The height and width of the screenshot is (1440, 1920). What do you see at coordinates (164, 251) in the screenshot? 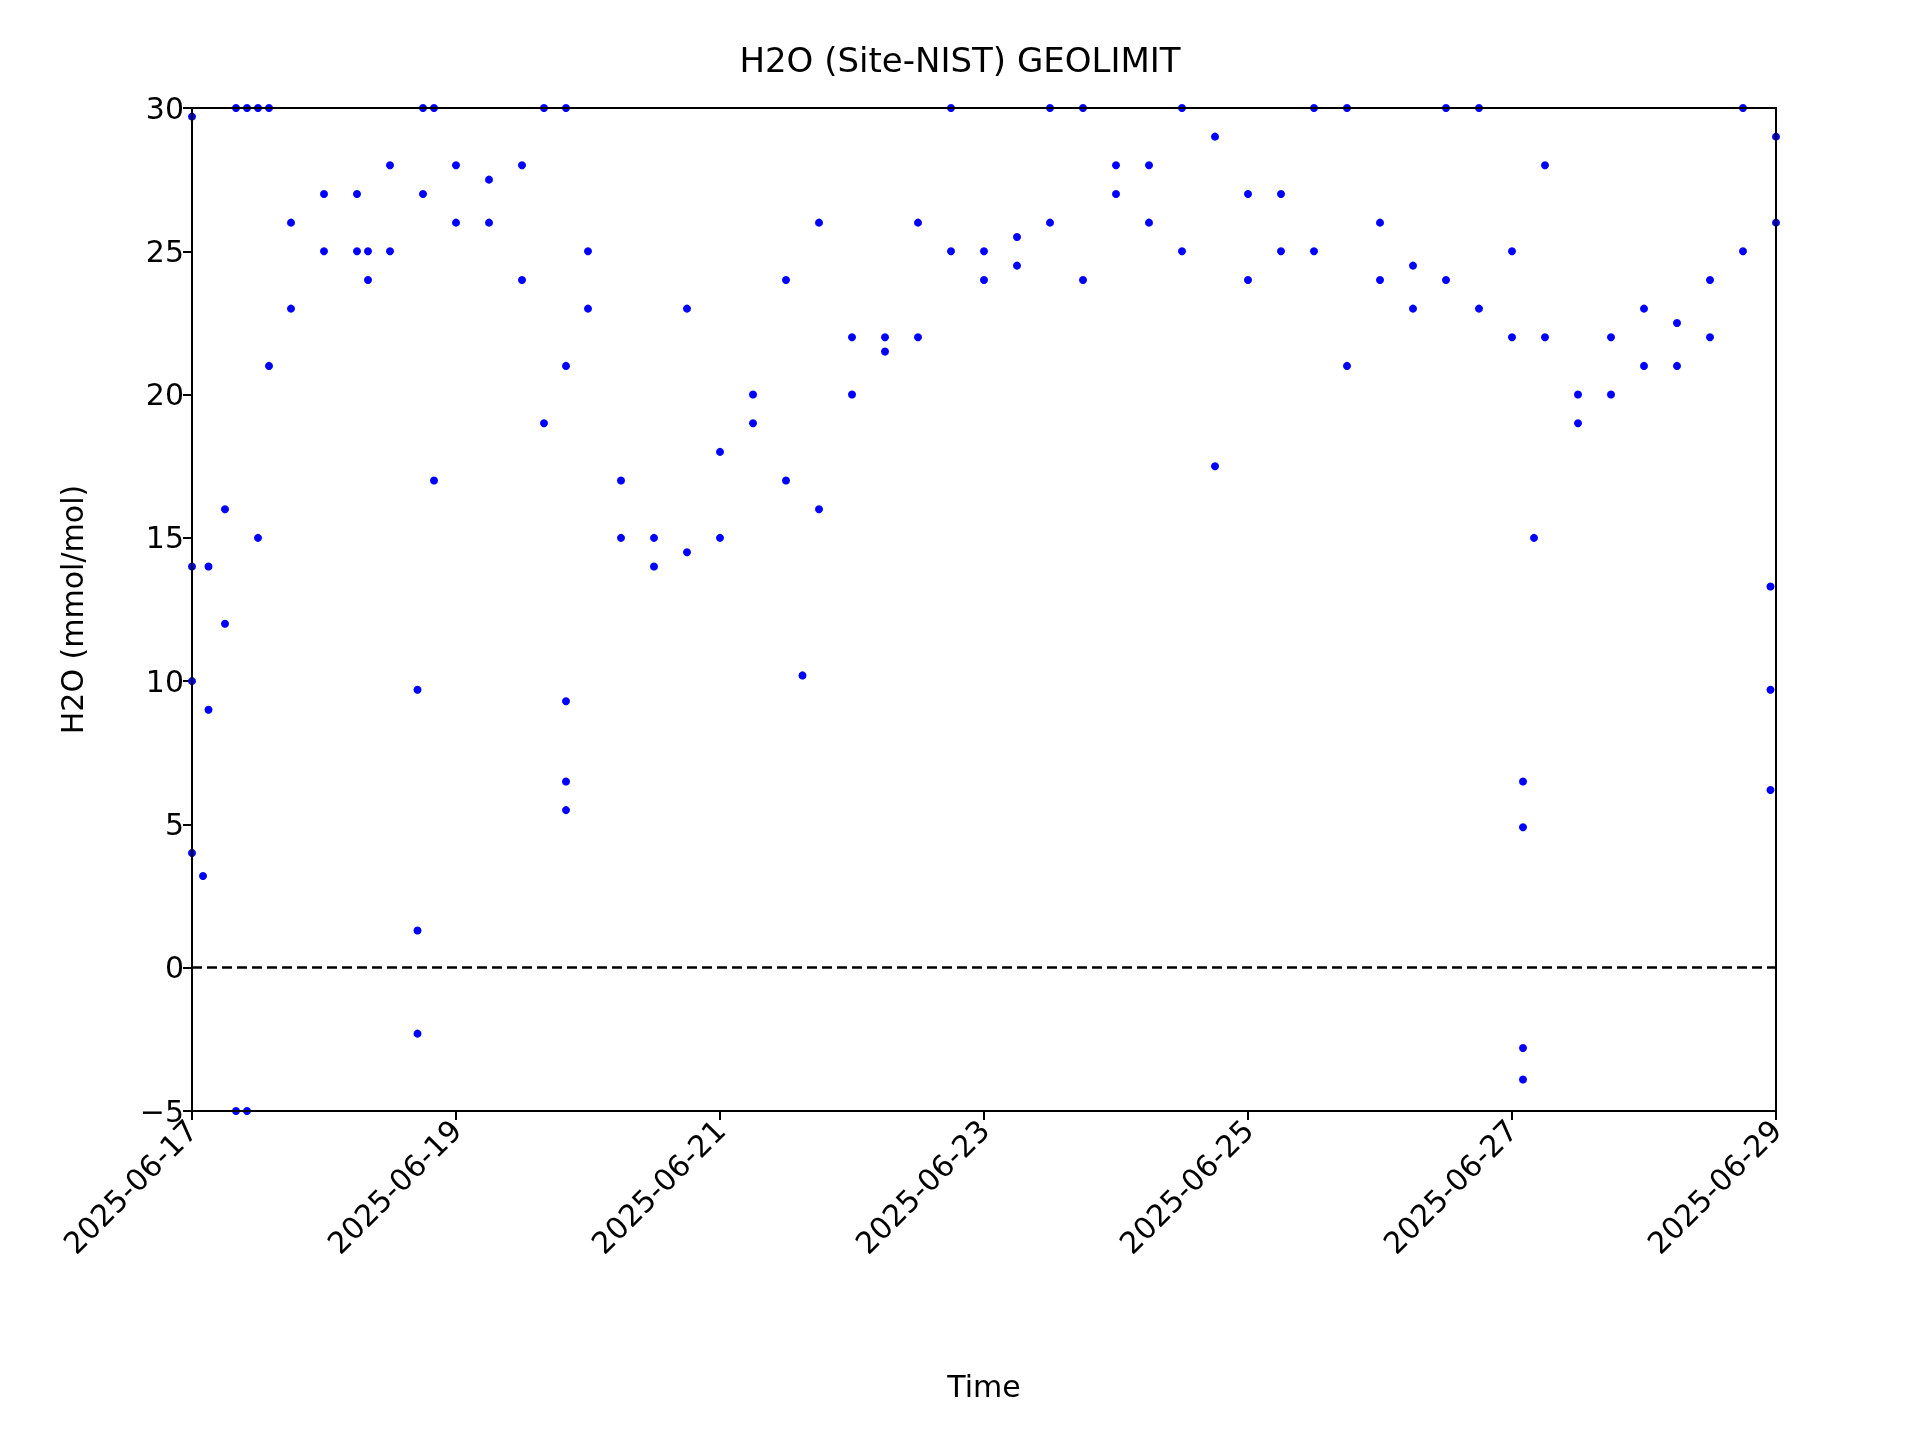
I see `y-tick-label: 25` at bounding box center [164, 251].